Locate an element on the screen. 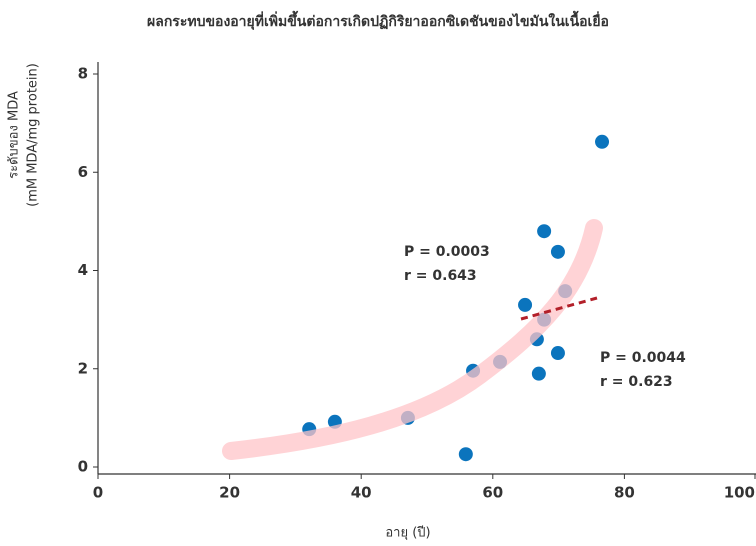  y-tick-label: 2 is located at coordinates (83, 368).